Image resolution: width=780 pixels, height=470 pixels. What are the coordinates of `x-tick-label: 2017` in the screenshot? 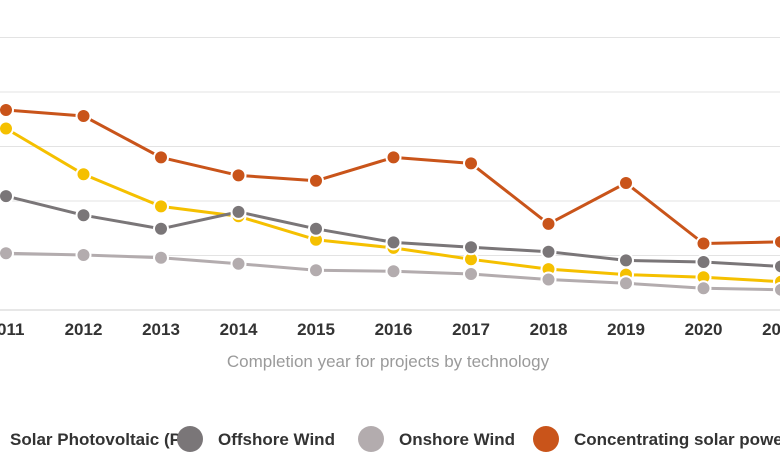 It's located at (471, 329).